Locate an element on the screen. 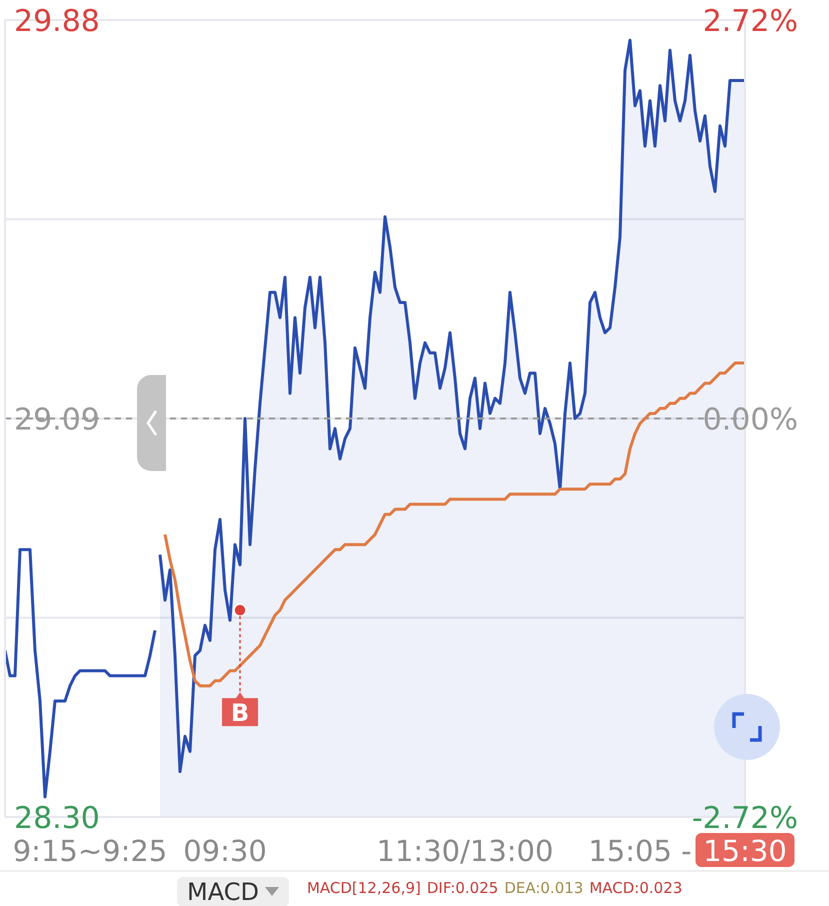  y2-tick-label: -2.72% is located at coordinates (745, 818).